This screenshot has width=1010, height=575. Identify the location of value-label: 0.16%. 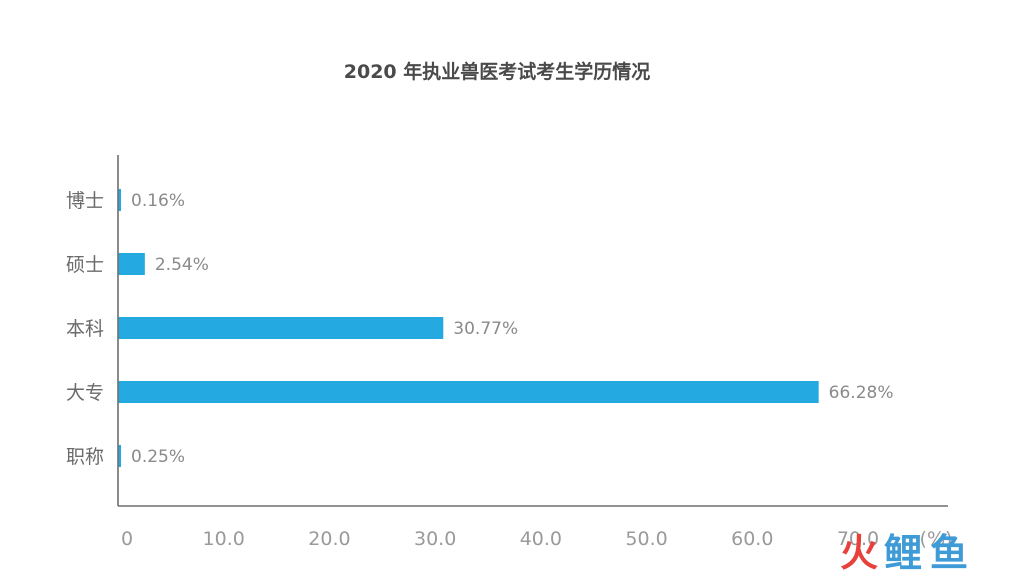
(158, 201).